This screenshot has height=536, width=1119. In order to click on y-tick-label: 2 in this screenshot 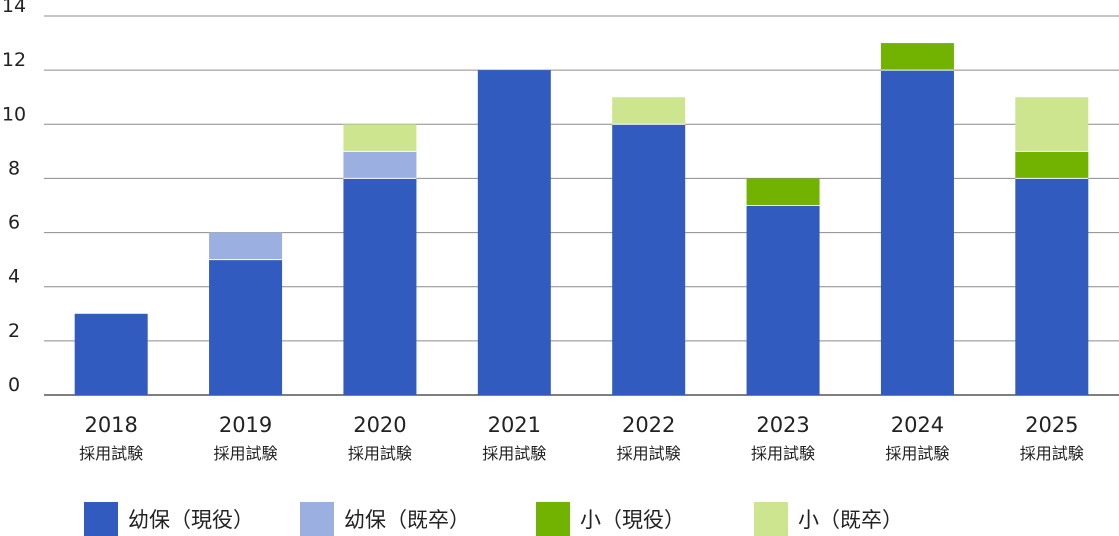, I will do `click(14, 331)`.